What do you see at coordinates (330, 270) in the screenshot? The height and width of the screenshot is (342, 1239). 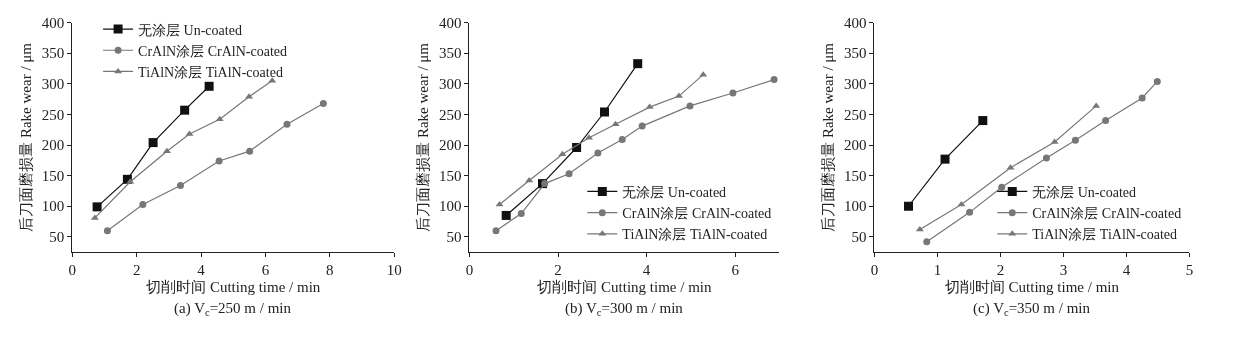 I see `x-tick-label: 8` at bounding box center [330, 270].